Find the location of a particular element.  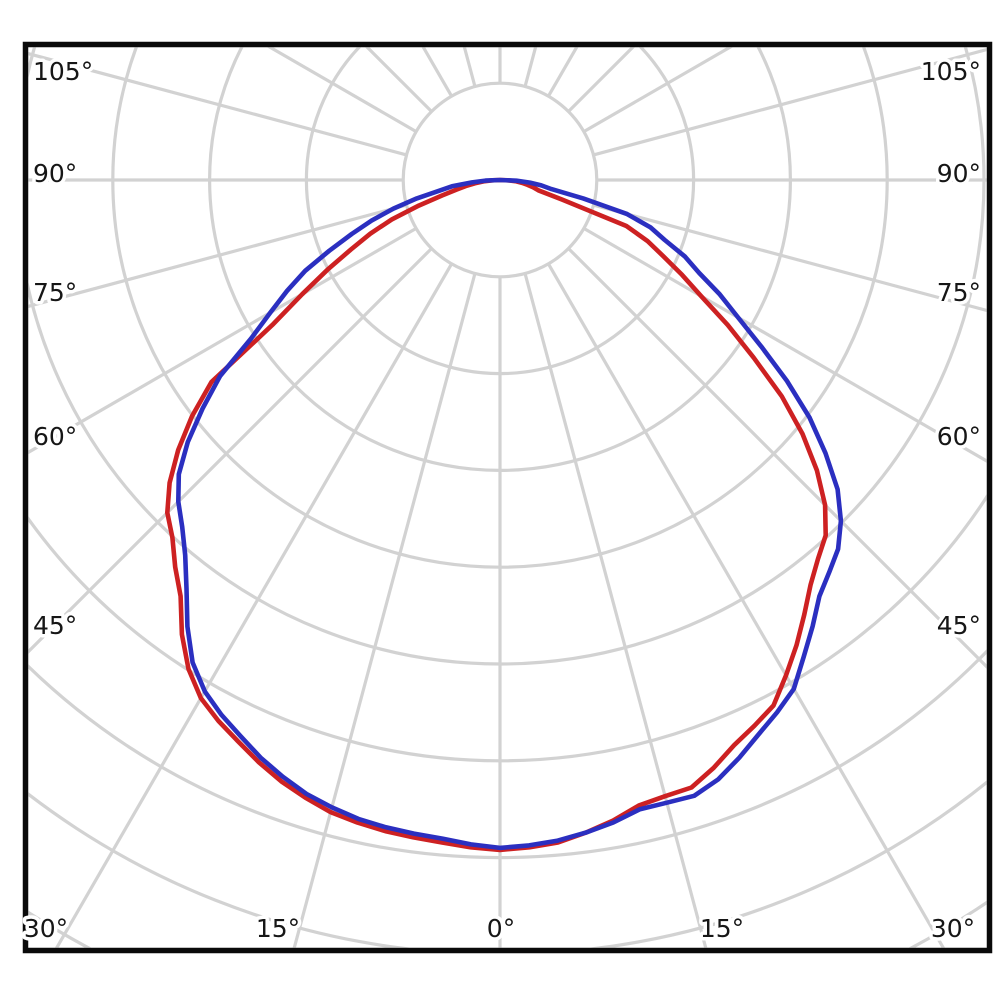

angle-label-right-105: 105° is located at coordinates (951, 71).